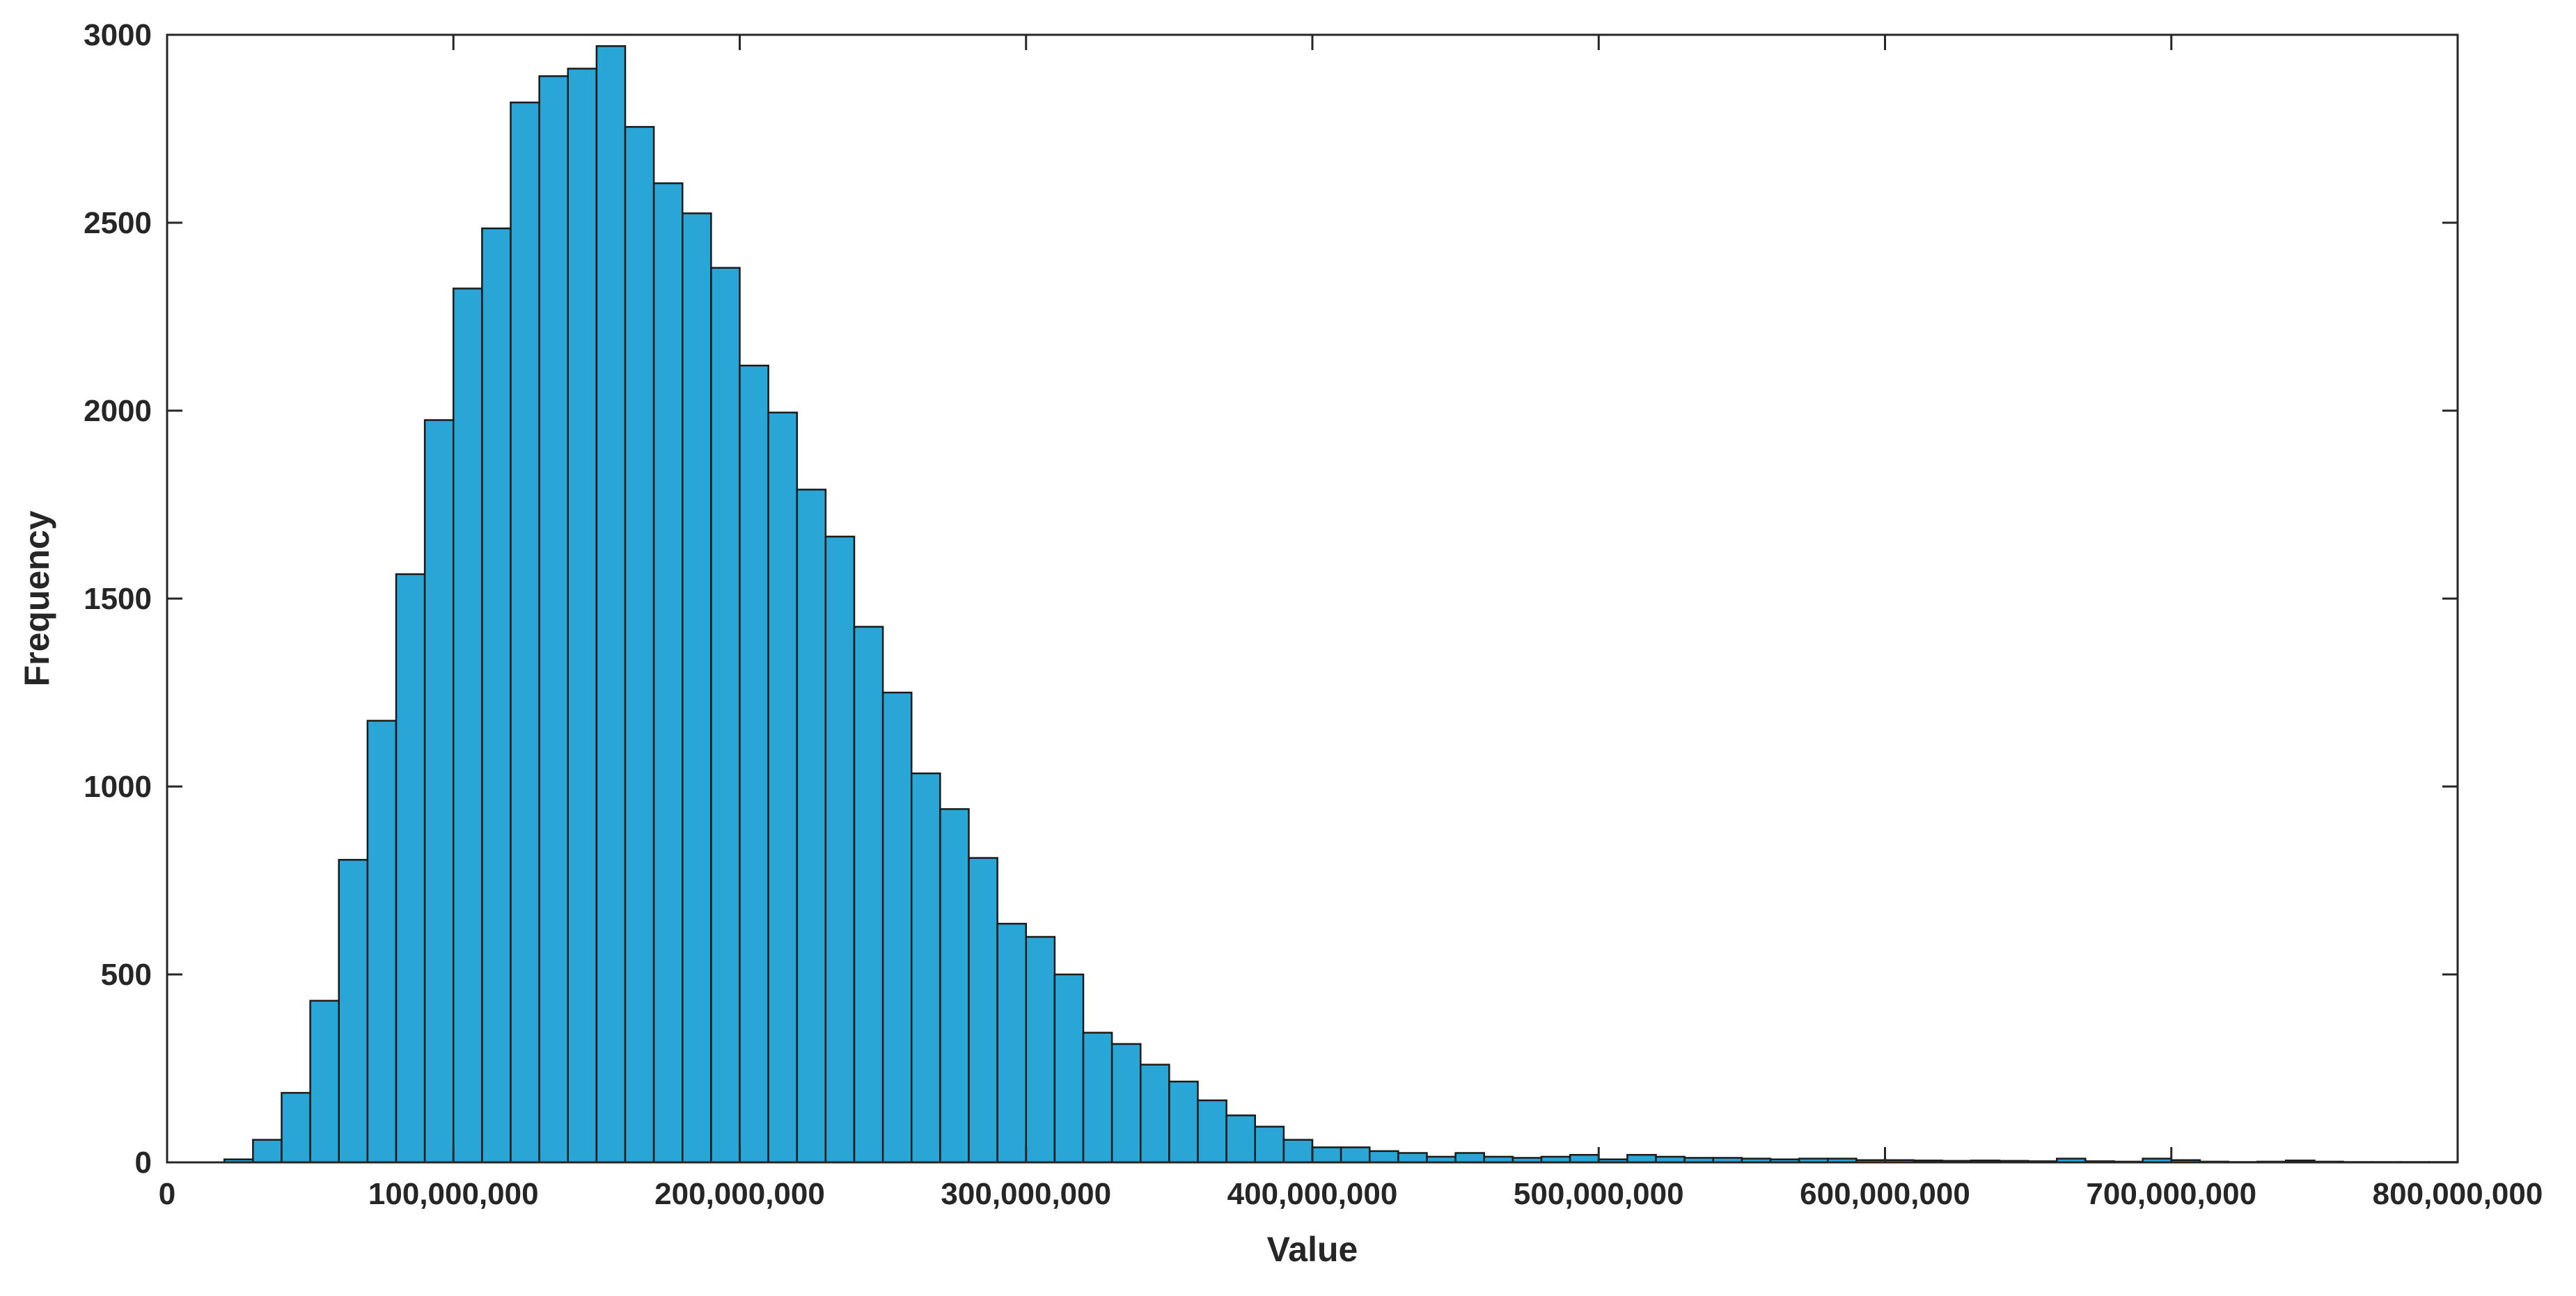 This screenshot has width=2576, height=1296. I want to click on y-tick-label: 1500, so click(118, 599).